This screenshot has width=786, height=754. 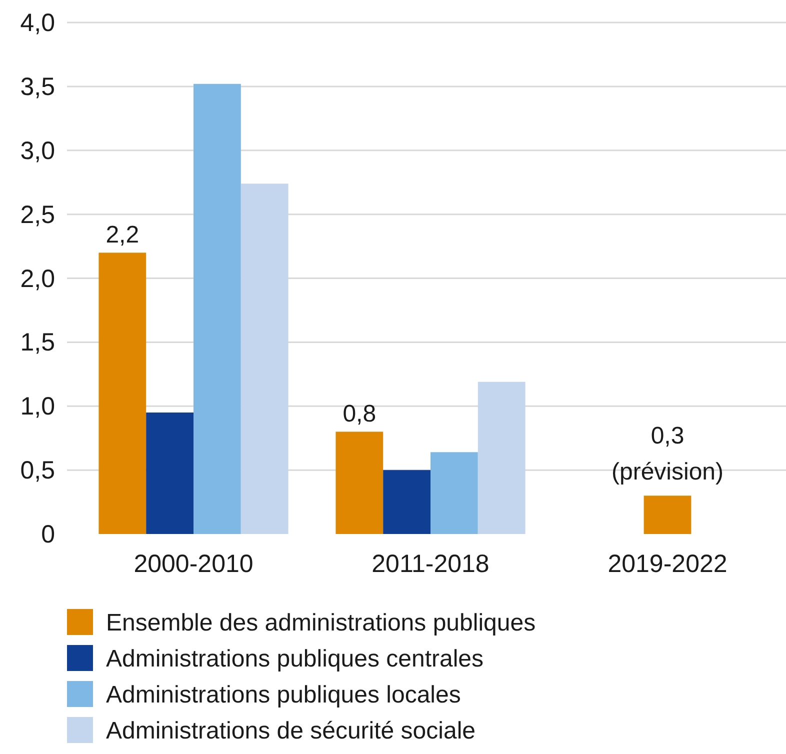 What do you see at coordinates (359, 414) in the screenshot?
I see `data-label: 0,8` at bounding box center [359, 414].